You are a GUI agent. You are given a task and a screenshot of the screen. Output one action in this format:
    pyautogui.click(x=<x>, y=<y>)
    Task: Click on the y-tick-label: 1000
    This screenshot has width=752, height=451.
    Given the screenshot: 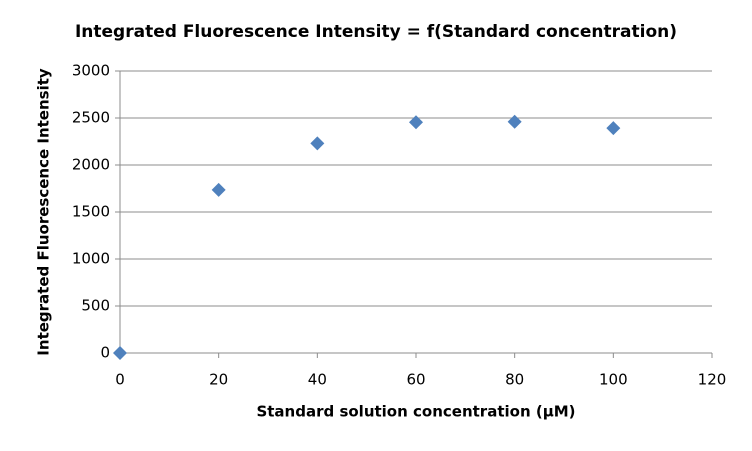 What is the action you would take?
    pyautogui.click(x=91, y=259)
    